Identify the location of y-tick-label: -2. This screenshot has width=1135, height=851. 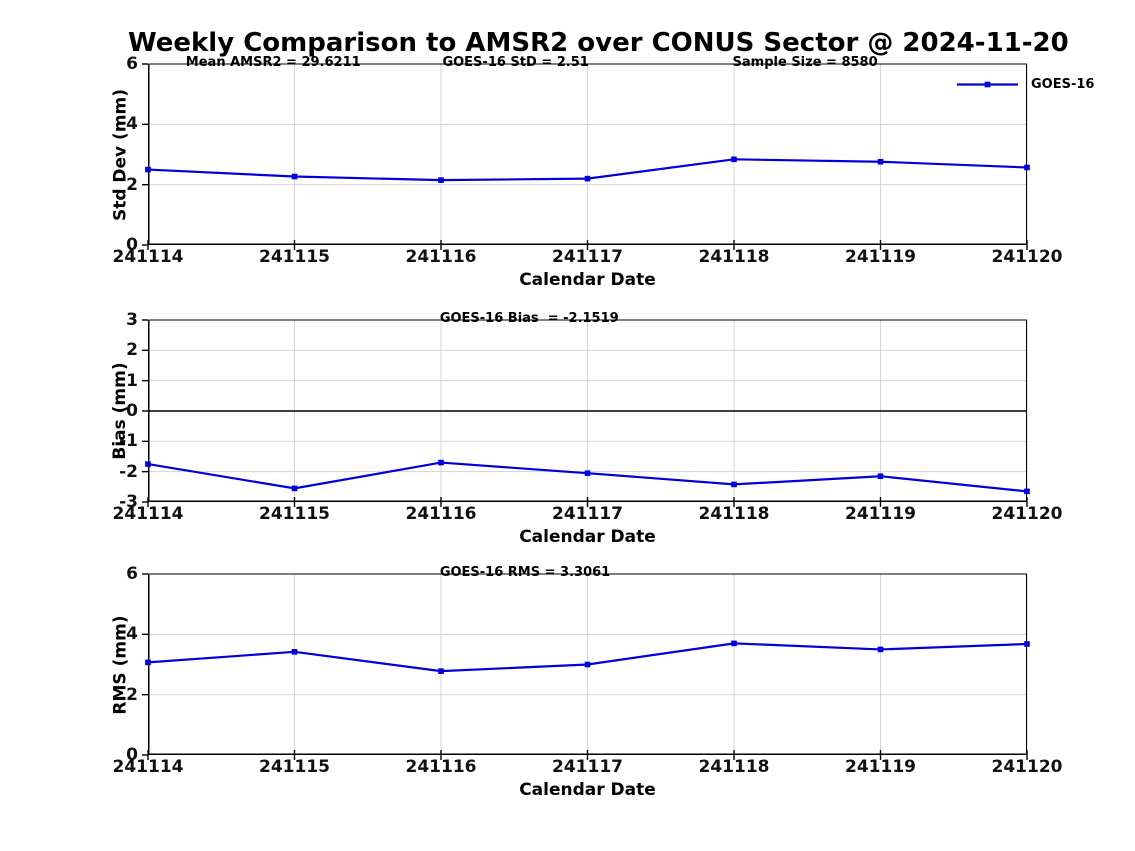
(128, 471).